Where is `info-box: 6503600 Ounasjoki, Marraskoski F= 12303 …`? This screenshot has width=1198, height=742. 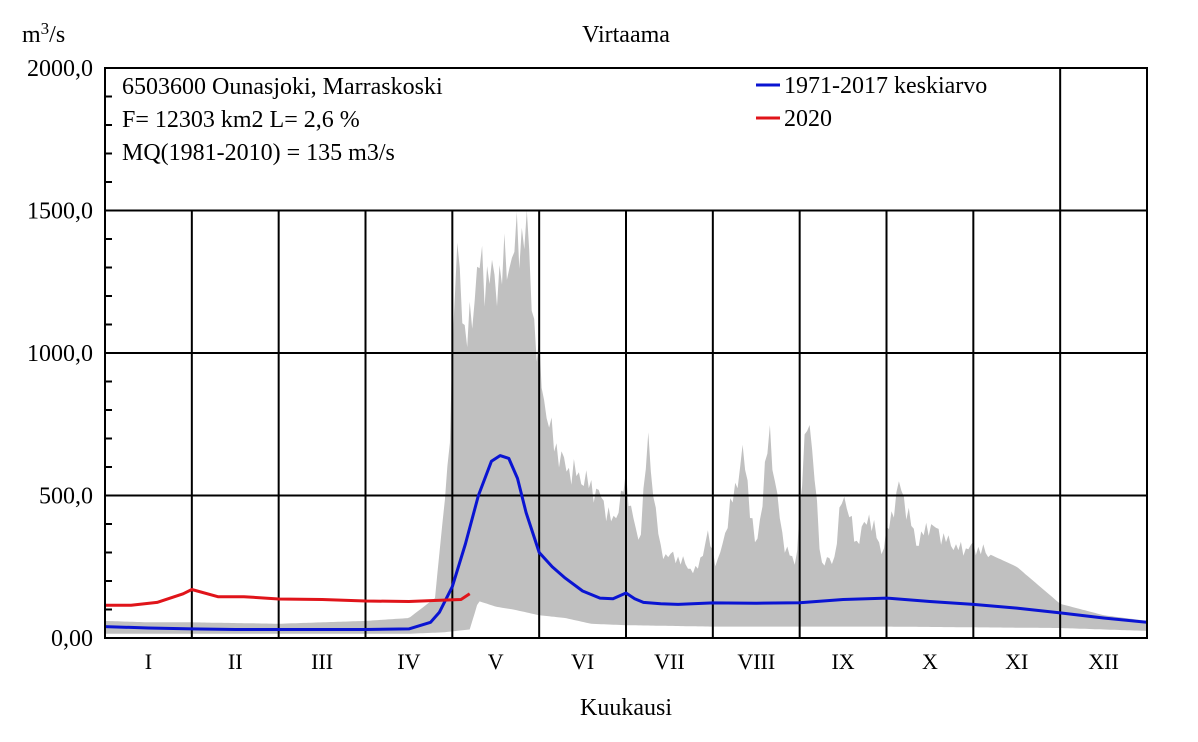
info-box: 6503600 Ounasjoki, Marraskoski F= 12303 … is located at coordinates (282, 120).